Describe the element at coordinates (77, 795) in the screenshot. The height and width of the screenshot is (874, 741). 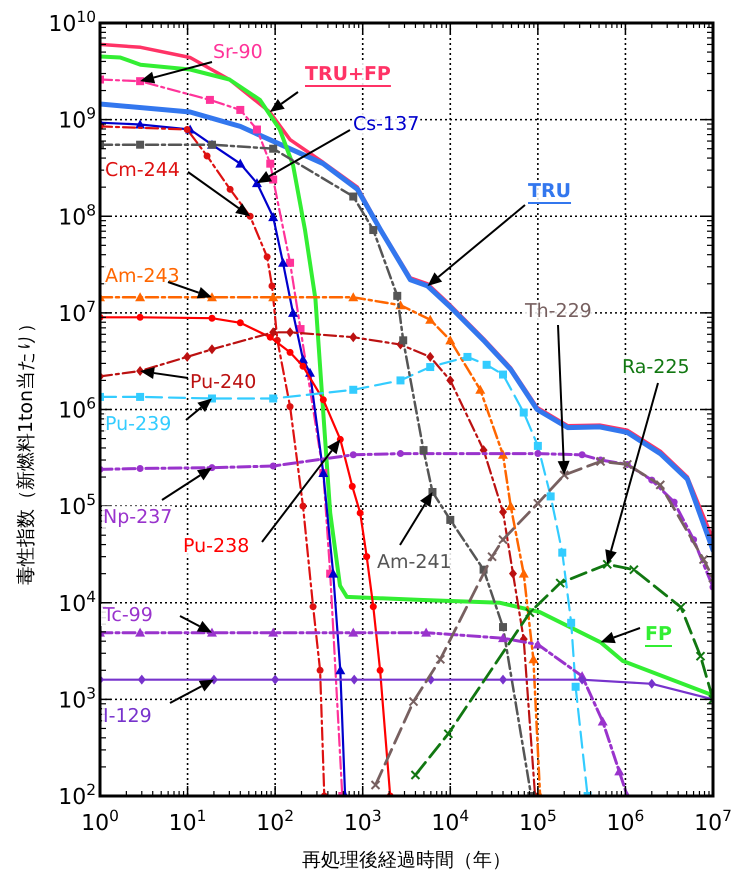
I see `y-tick-label: 10$^{2}$` at that location.